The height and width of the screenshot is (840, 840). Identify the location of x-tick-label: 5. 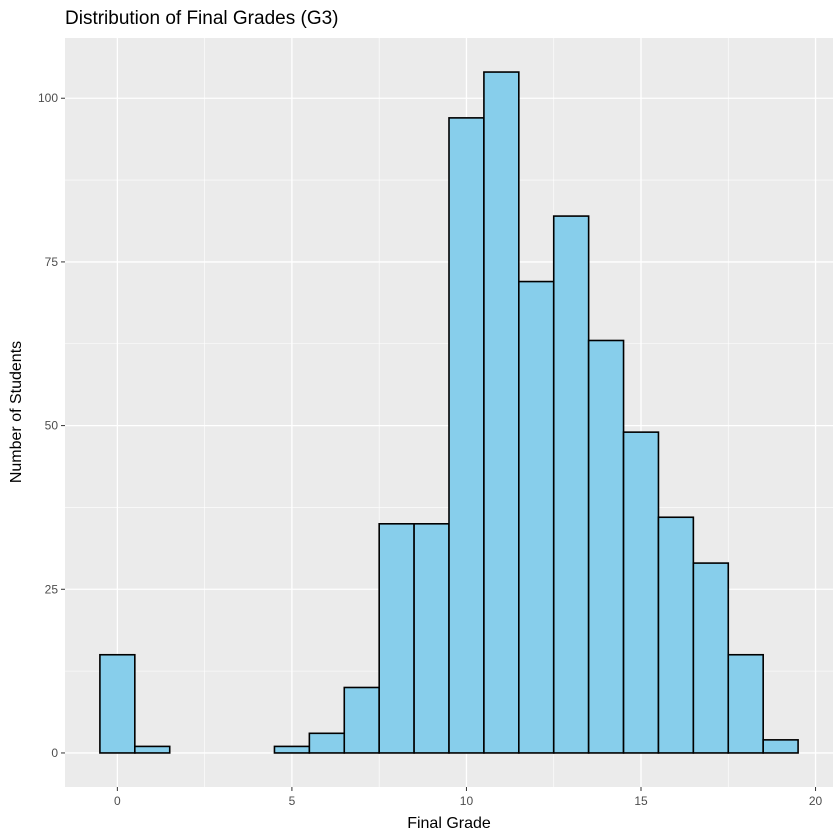
(292, 801).